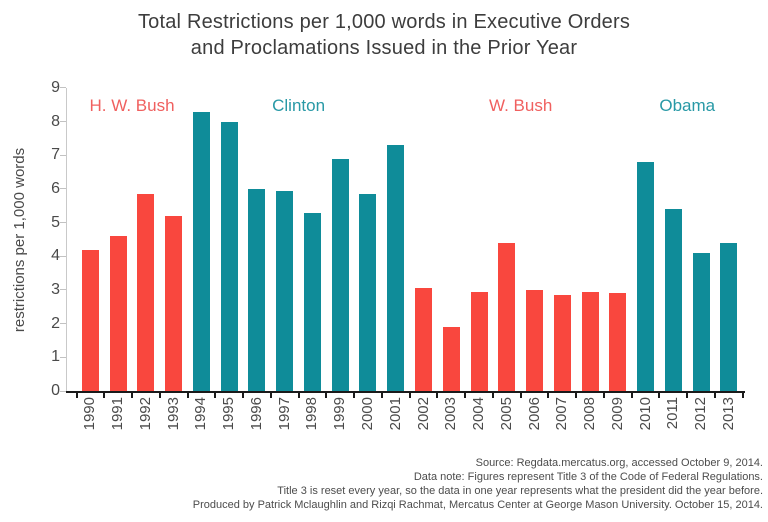 This screenshot has width=768, height=522. Describe the element at coordinates (535, 340) in the screenshot. I see `bar-2006` at that location.